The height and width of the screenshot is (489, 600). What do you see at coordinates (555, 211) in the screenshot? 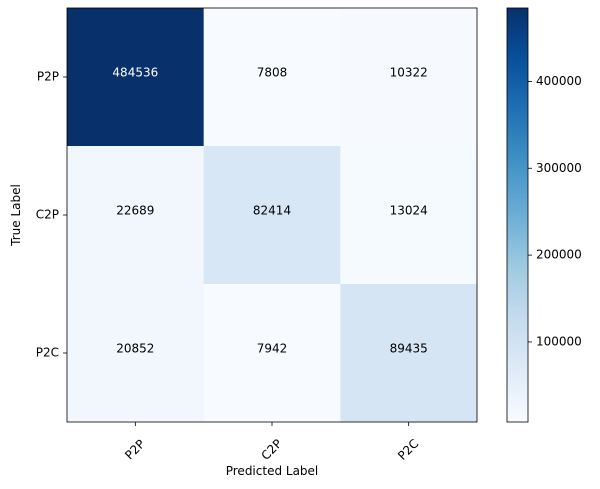
I see `colorbar-ticks: 100000 200000 300000 400000` at bounding box center [555, 211].